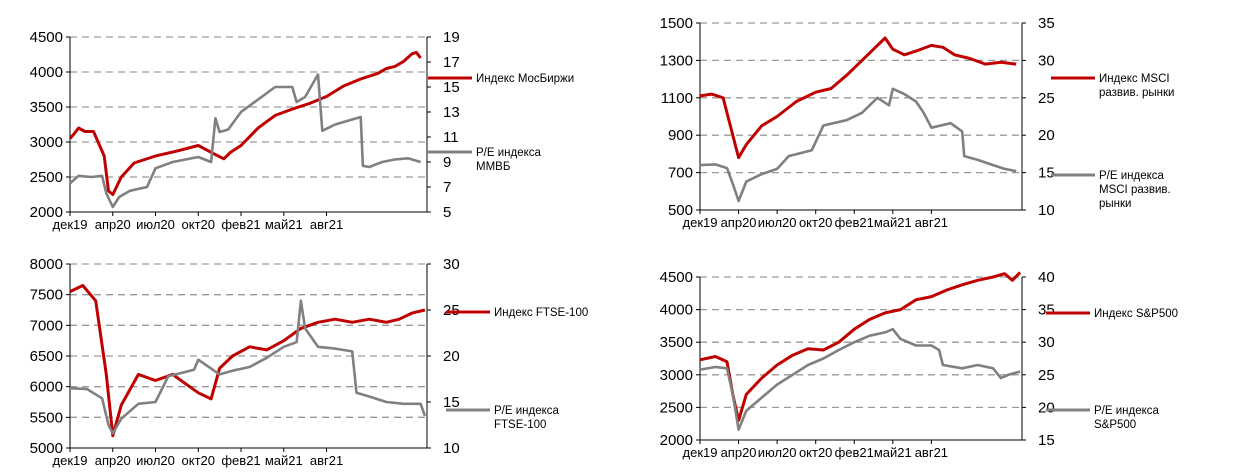 The image size is (1249, 475). What do you see at coordinates (46, 325) in the screenshot?
I see `left-tick-label: 7000` at bounding box center [46, 325].